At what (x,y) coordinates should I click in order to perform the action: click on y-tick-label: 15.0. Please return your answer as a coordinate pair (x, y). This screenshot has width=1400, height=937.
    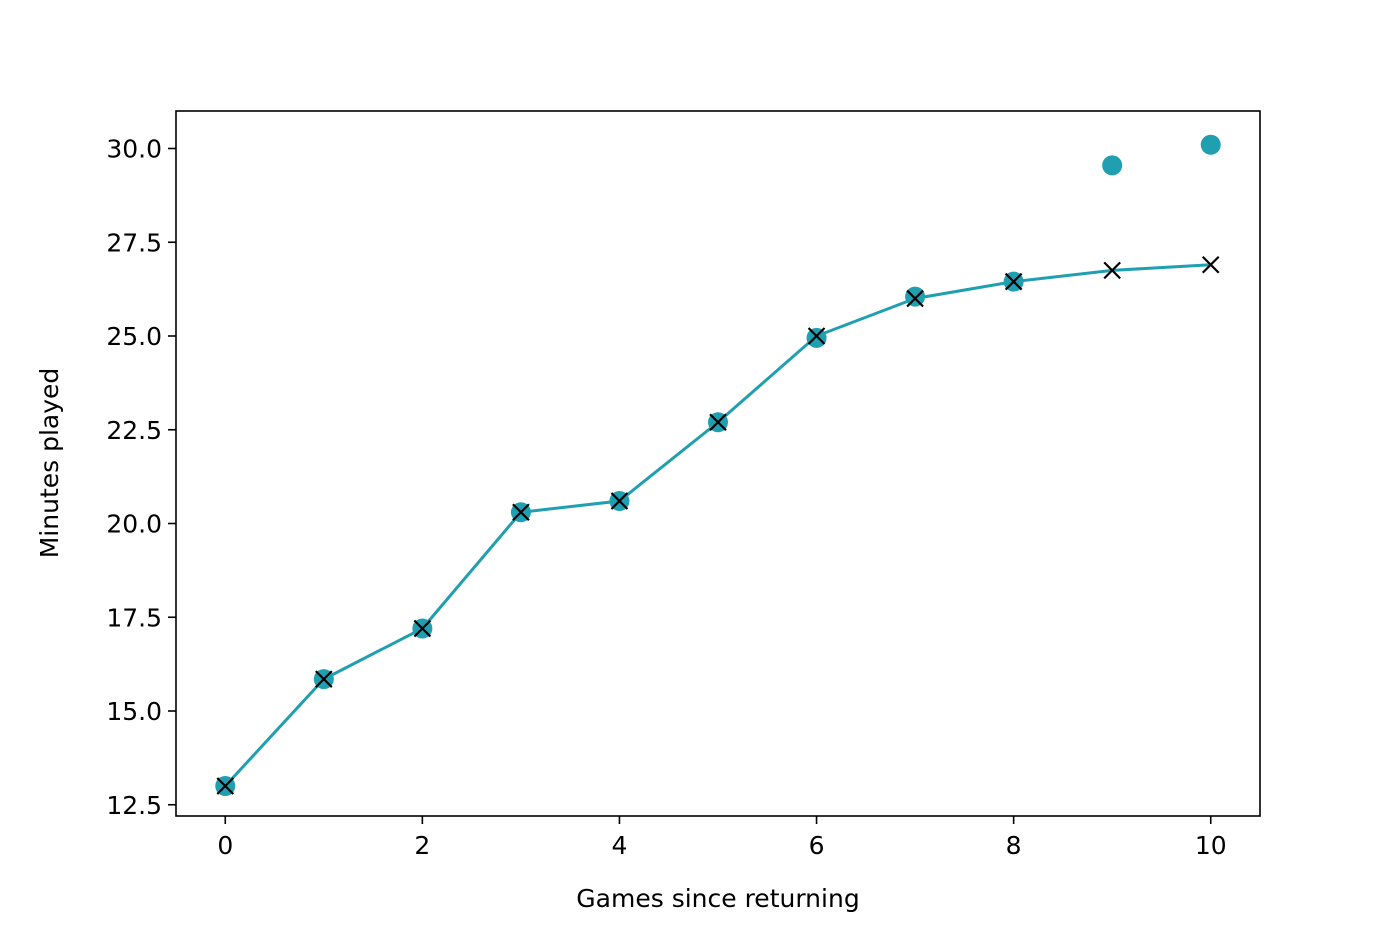
    Looking at the image, I should click on (134, 711).